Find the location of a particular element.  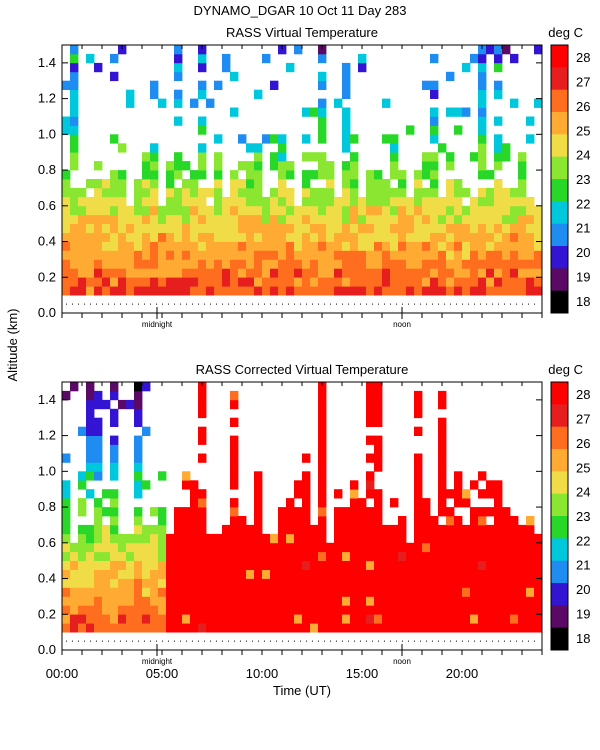

colorbar-tick-label: 27 is located at coordinates (583, 419).